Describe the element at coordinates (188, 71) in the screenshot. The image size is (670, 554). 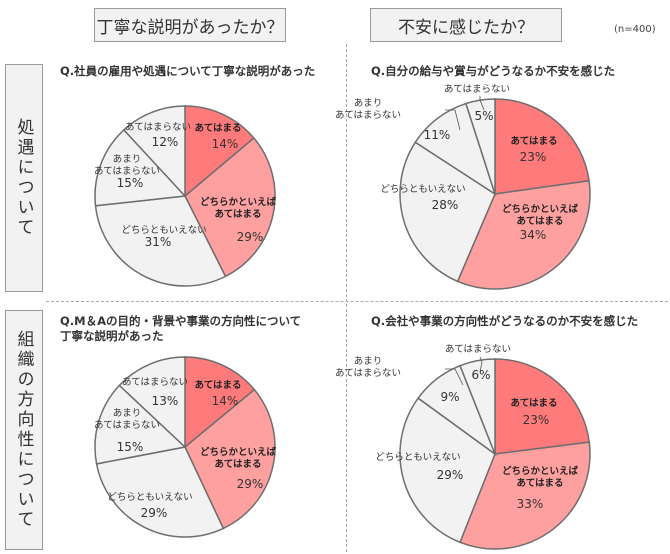
I see `question-title-1: Q.社員の雇用や処遇について丁寧な説明があった` at that location.